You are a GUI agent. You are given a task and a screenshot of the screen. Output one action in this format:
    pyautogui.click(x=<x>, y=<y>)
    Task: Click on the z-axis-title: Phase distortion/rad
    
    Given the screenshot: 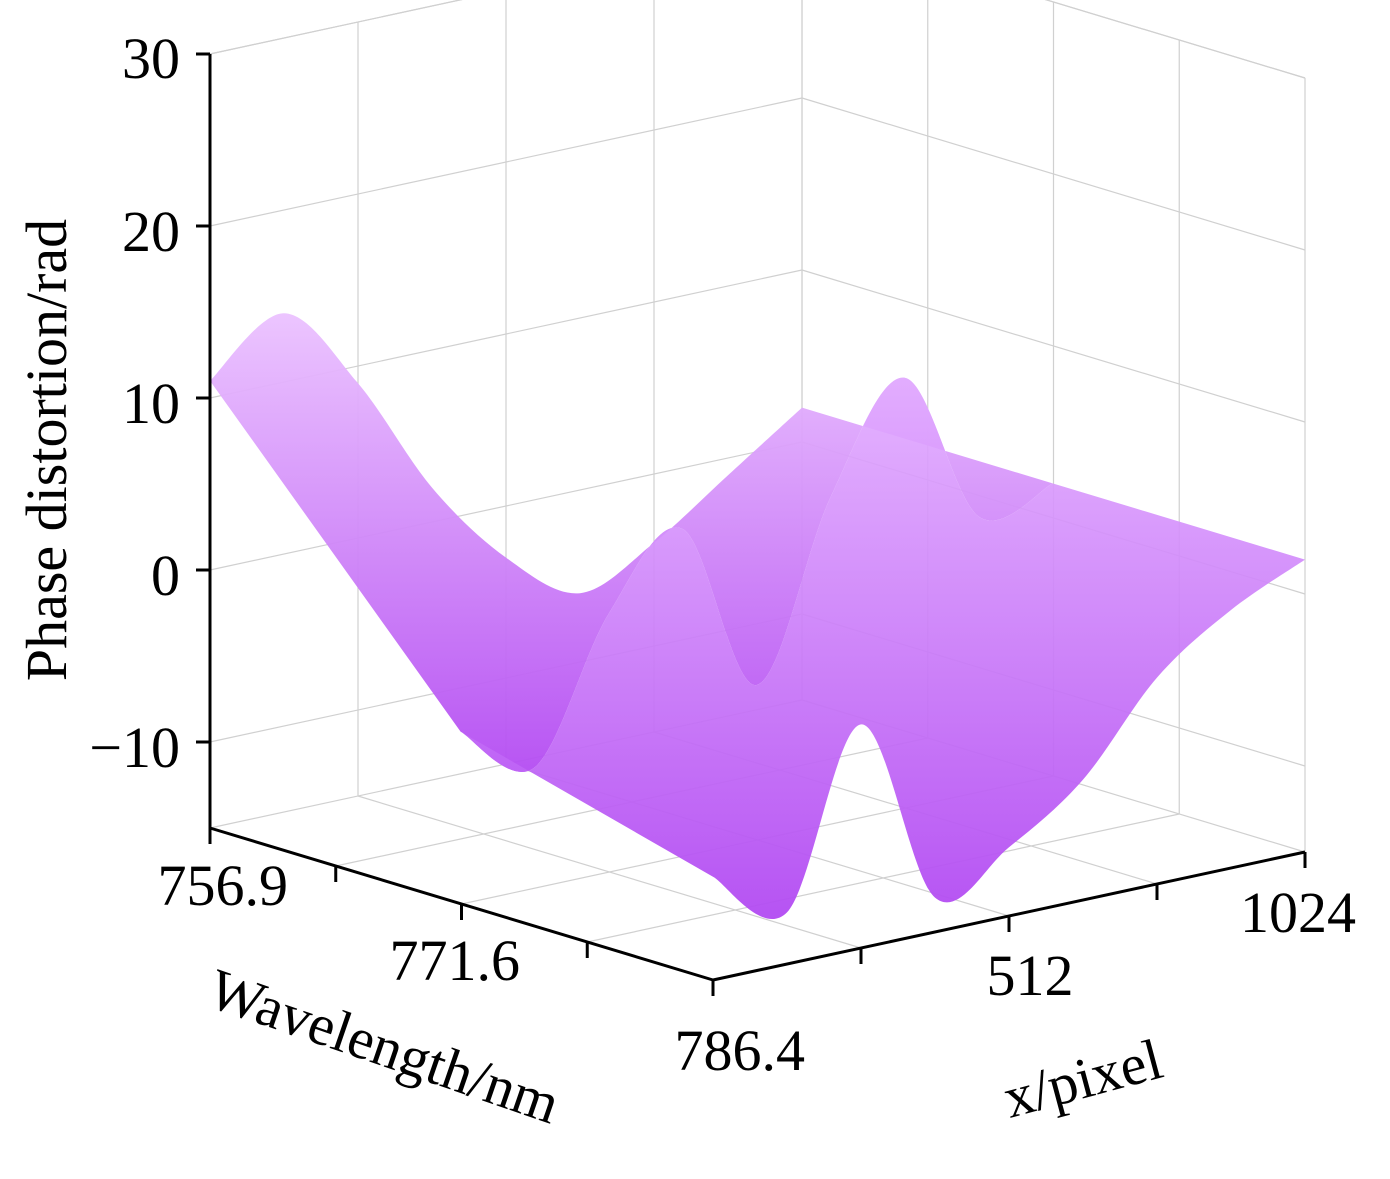 What is the action you would take?
    pyautogui.click(x=46, y=450)
    